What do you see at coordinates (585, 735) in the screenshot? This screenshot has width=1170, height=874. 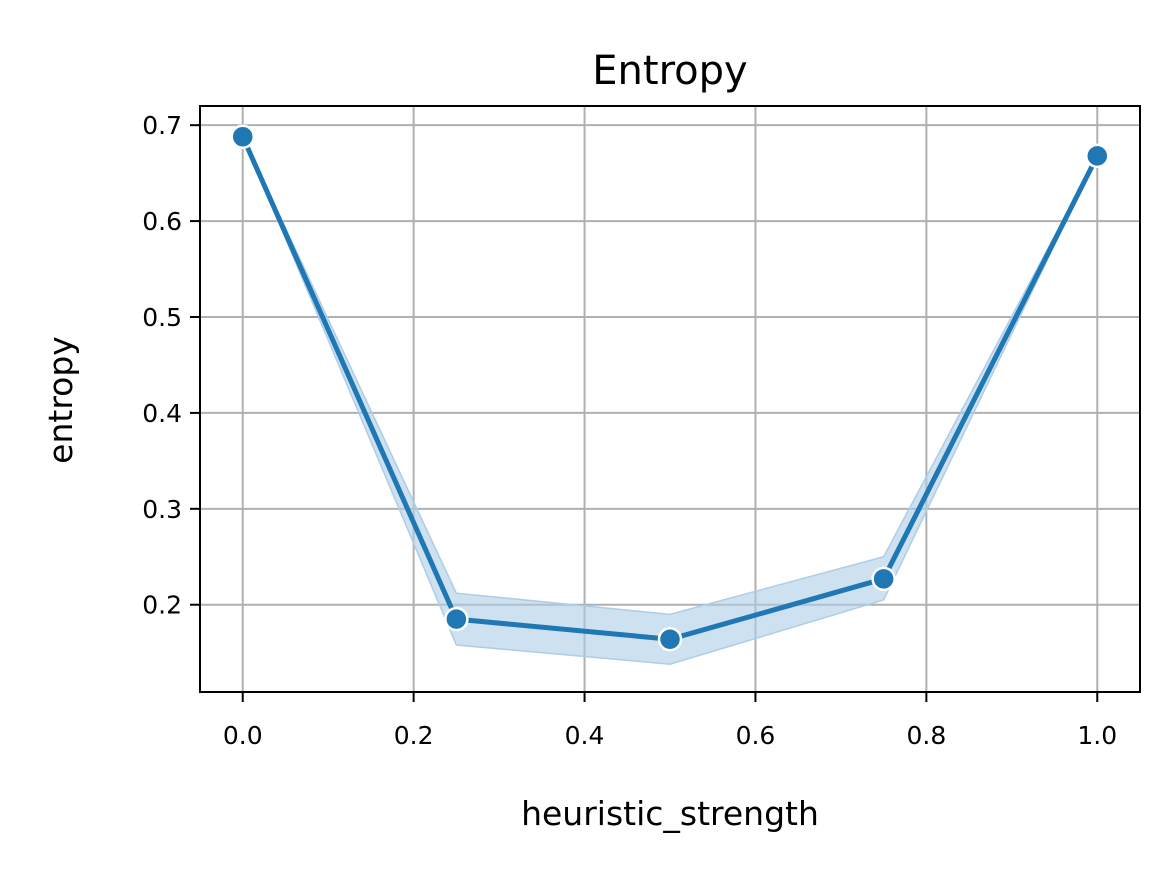 I see `x-tick-label: 0.4` at bounding box center [585, 735].